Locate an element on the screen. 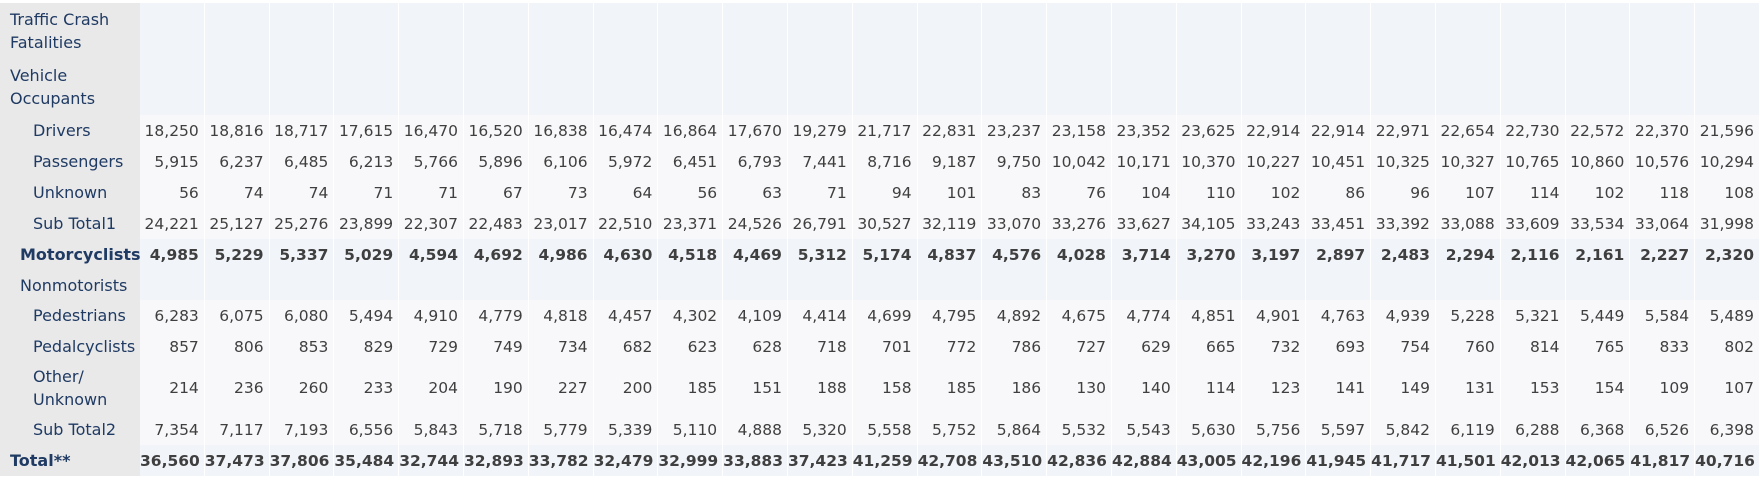 The height and width of the screenshot is (484, 1760). table-cell: 71 is located at coordinates (431, 192).